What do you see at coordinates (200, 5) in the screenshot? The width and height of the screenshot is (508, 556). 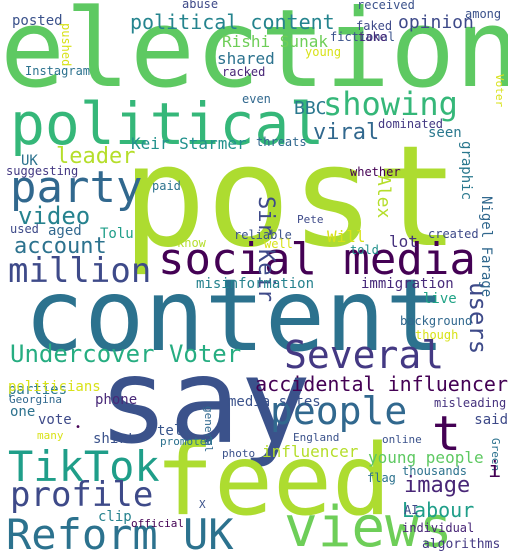 I see `word-abuse: abuse` at bounding box center [200, 5].